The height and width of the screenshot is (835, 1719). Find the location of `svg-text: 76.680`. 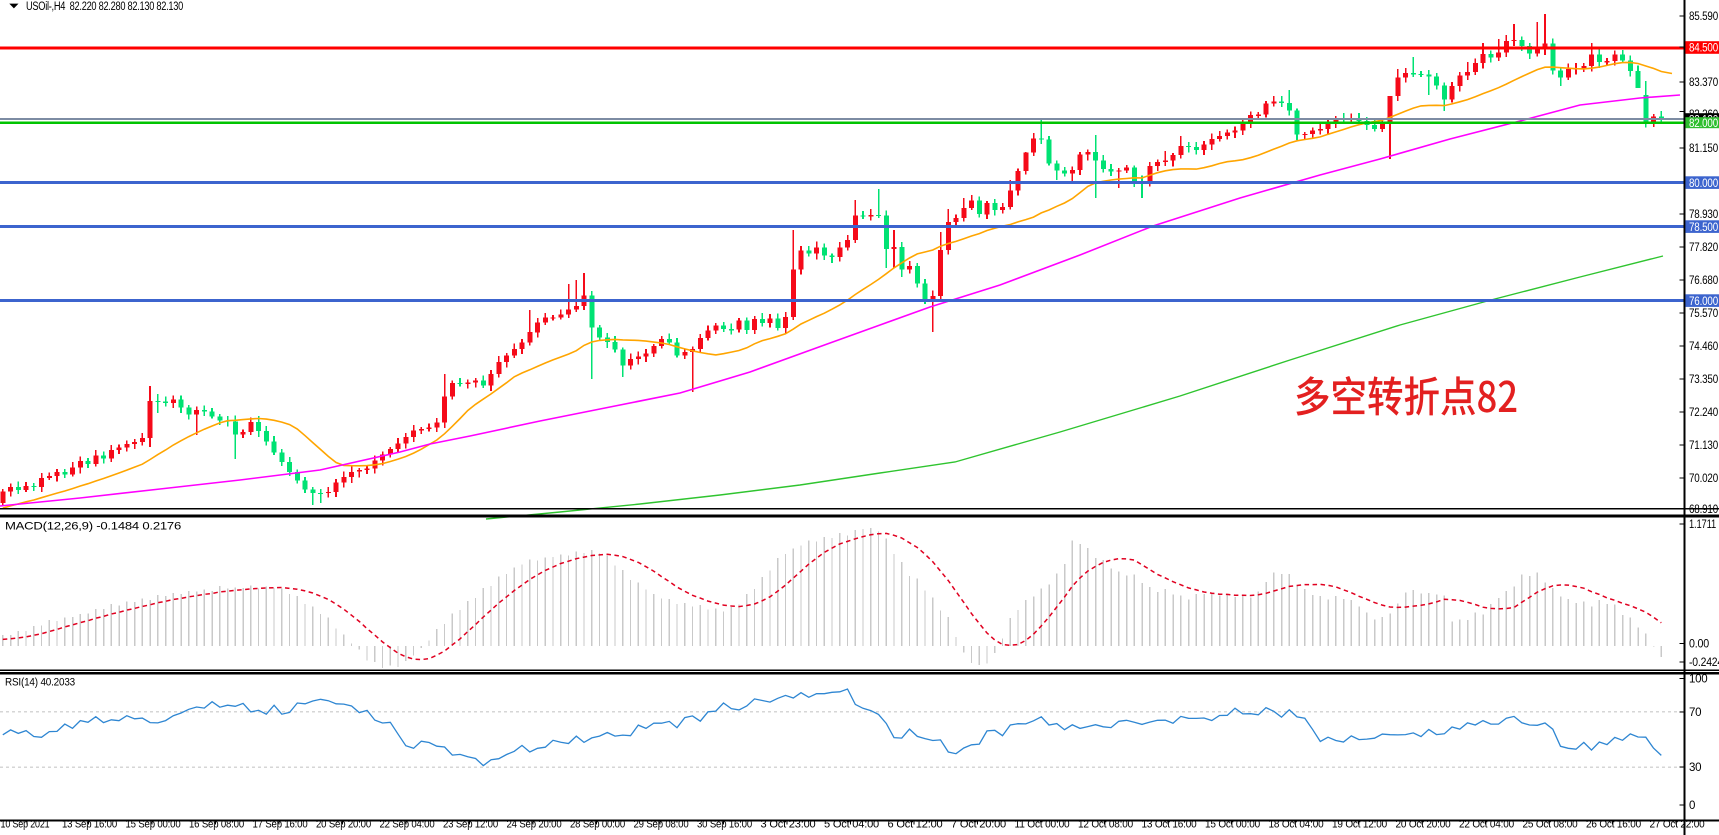

svg-text: 76.680 is located at coordinates (1703, 281).